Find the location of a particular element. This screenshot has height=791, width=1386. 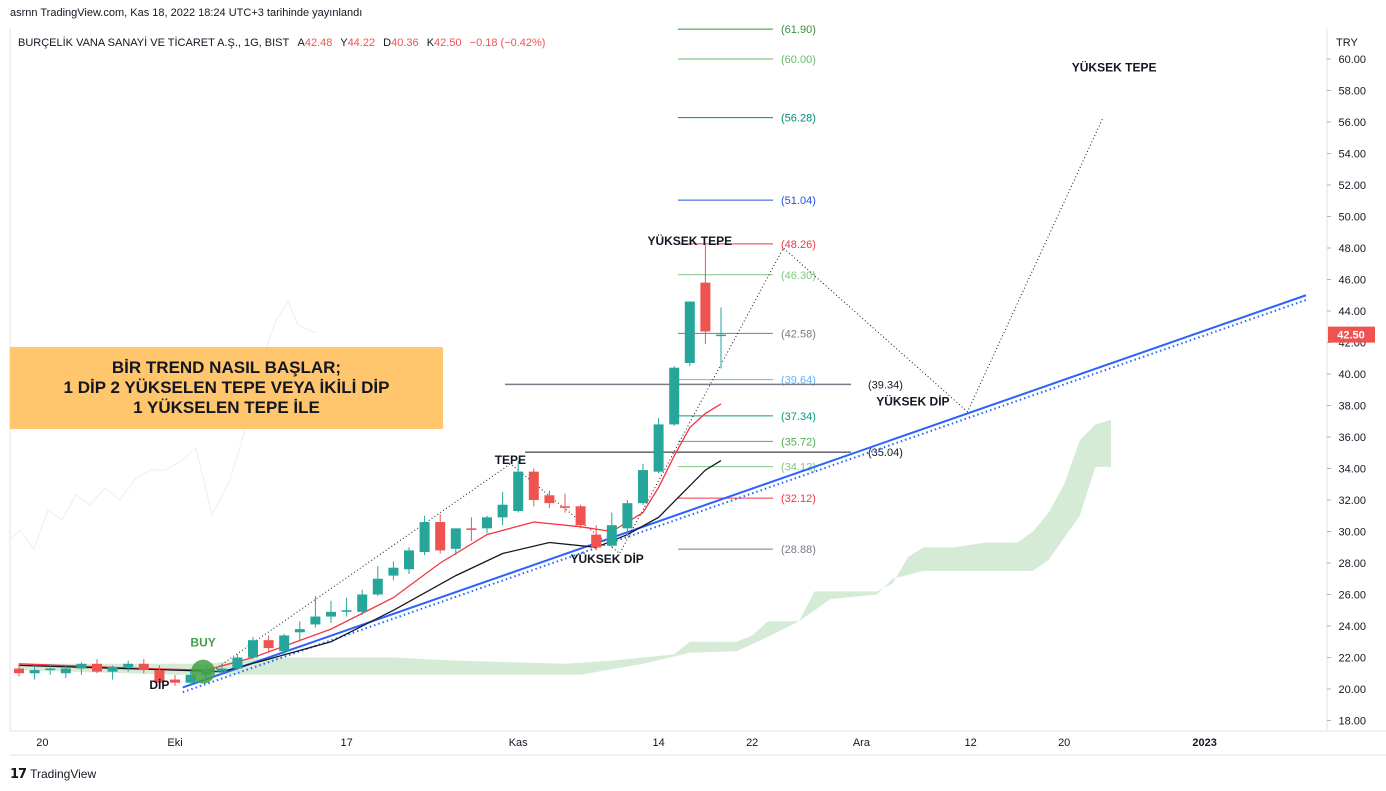

time-tick-label: 2023 is located at coordinates (1204, 743).